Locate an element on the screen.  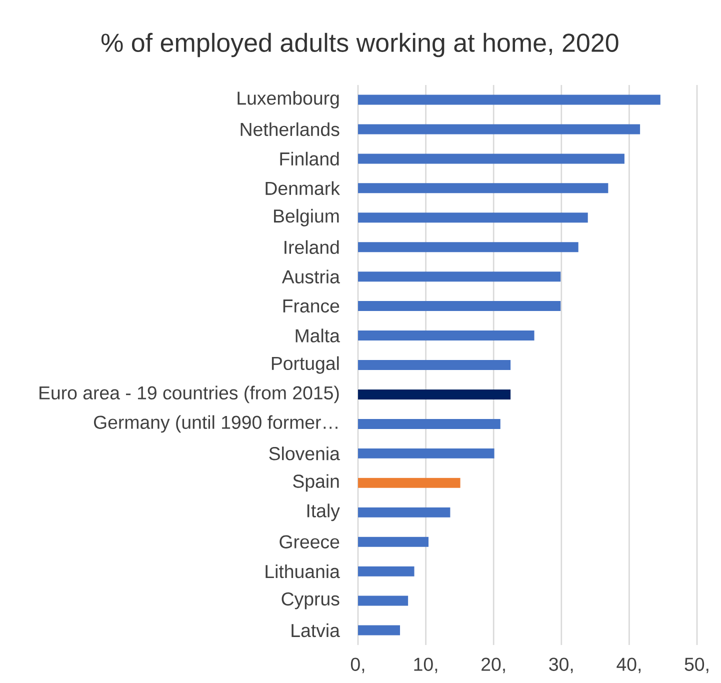
y-tick-label: Lithuania is located at coordinates (303, 571).